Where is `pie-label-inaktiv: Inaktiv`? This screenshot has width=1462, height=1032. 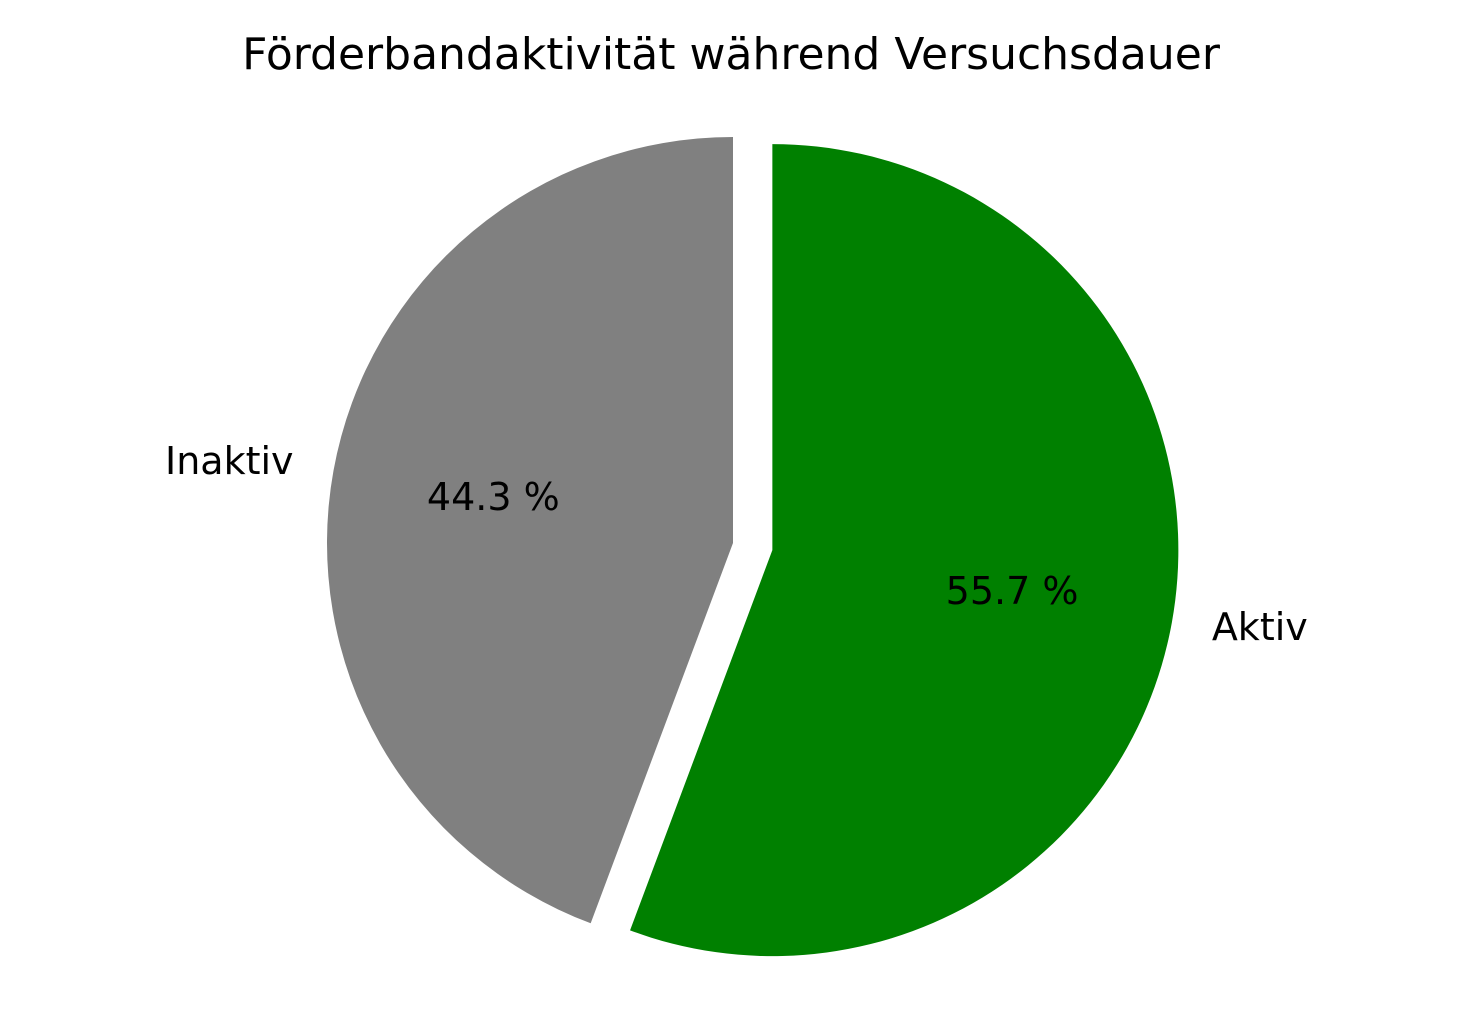 pie-label-inaktiv: Inaktiv is located at coordinates (229, 461).